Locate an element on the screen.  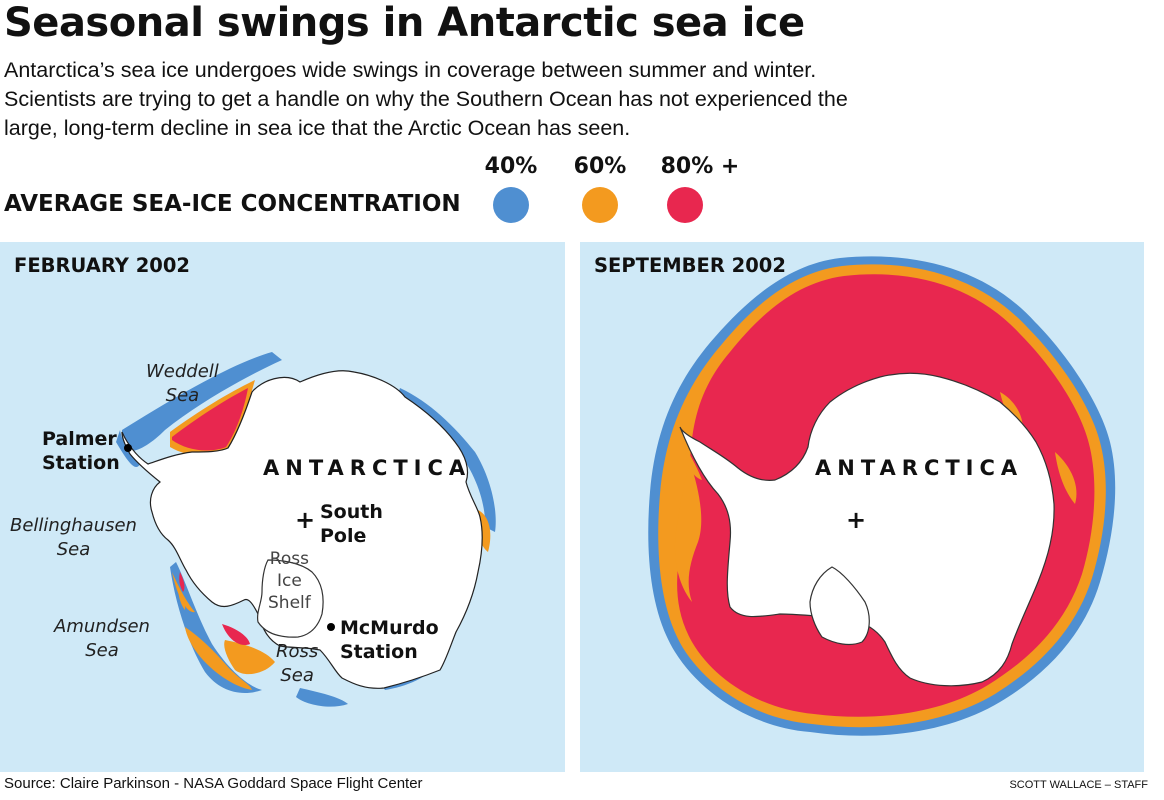
mcmurdo-station-marker is located at coordinates (331, 627).